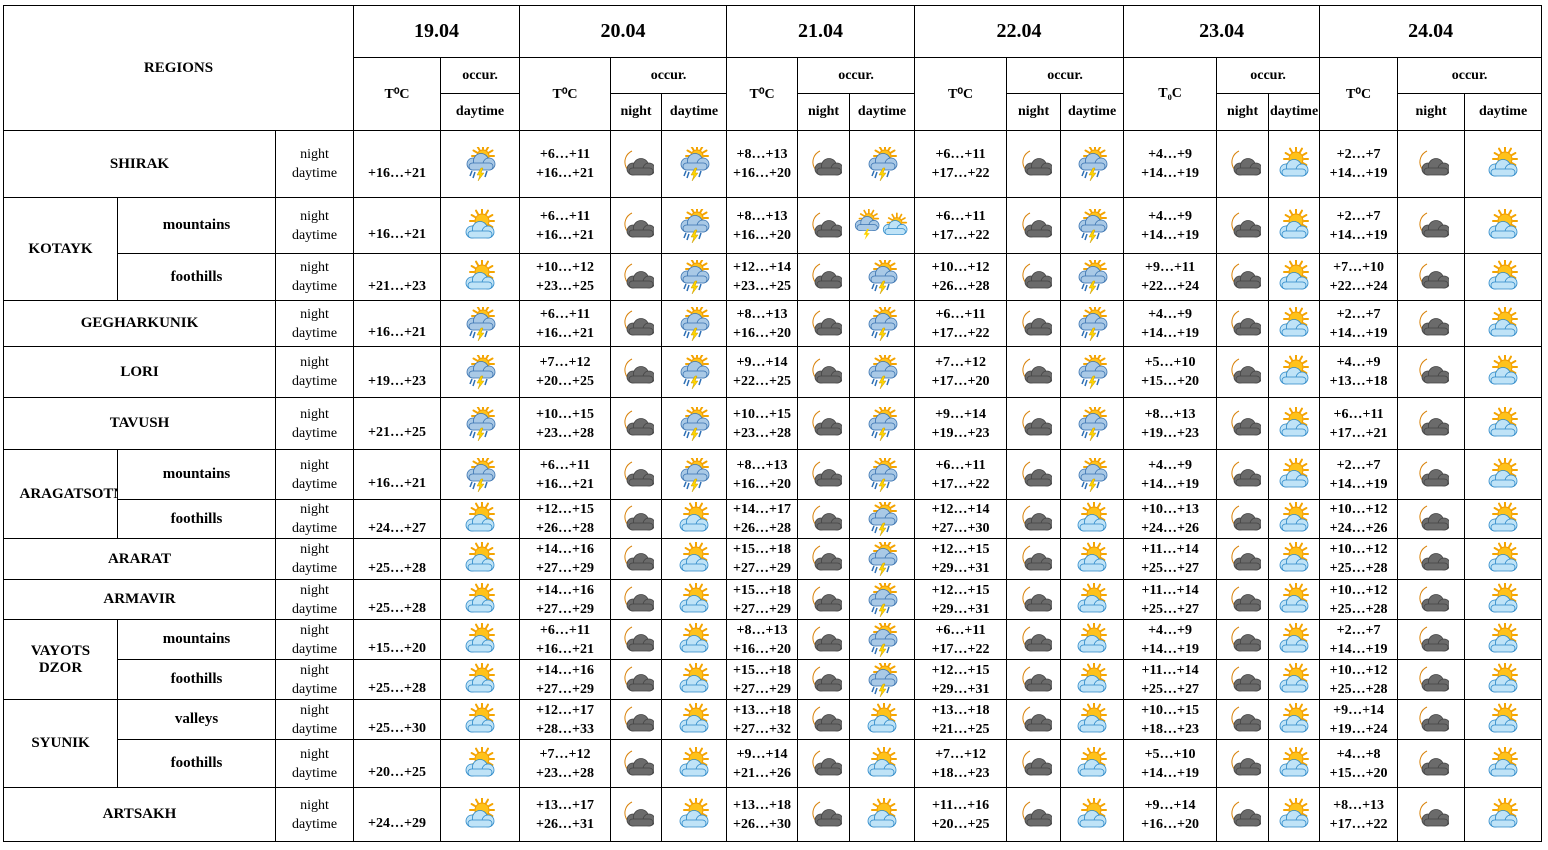 The width and height of the screenshot is (1548, 850). I want to click on temp-range: +21…+25, so click(960, 729).